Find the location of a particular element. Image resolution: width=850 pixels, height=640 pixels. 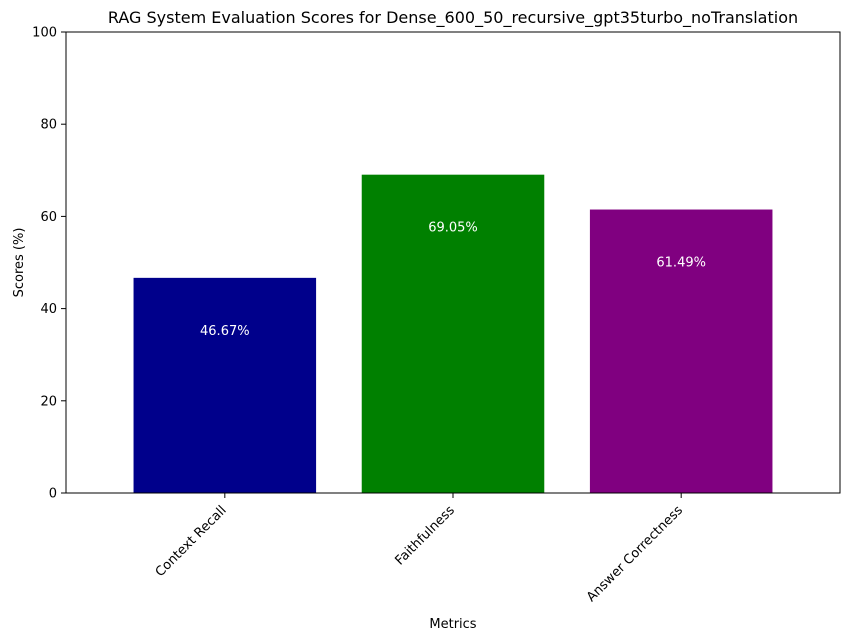

bar-faithfulness is located at coordinates (453, 333).